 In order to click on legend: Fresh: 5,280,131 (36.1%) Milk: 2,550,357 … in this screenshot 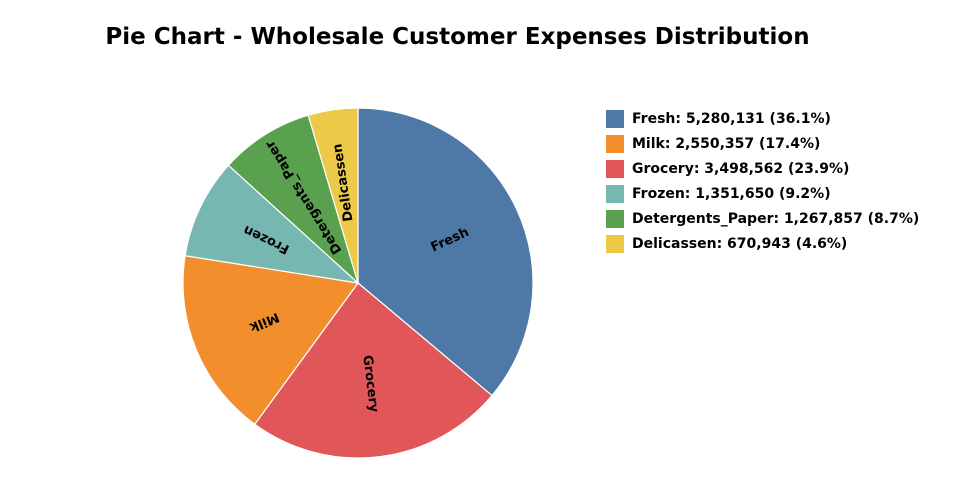, I will do `click(762, 181)`.